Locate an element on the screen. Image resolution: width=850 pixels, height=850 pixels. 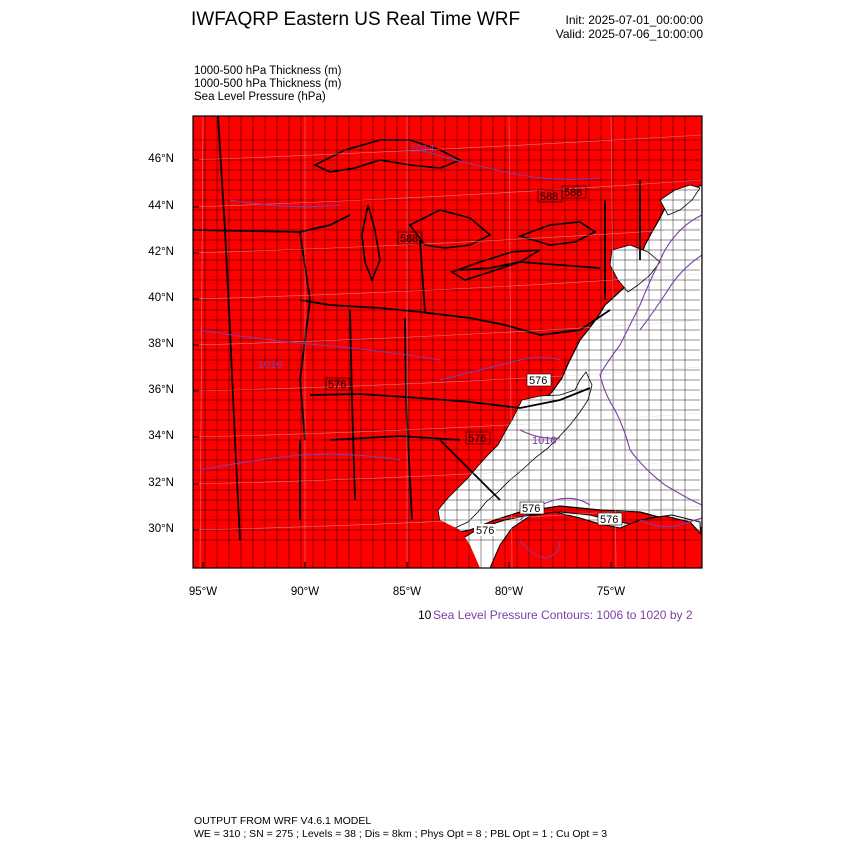
lon-label-95: 95°W is located at coordinates (203, 592).